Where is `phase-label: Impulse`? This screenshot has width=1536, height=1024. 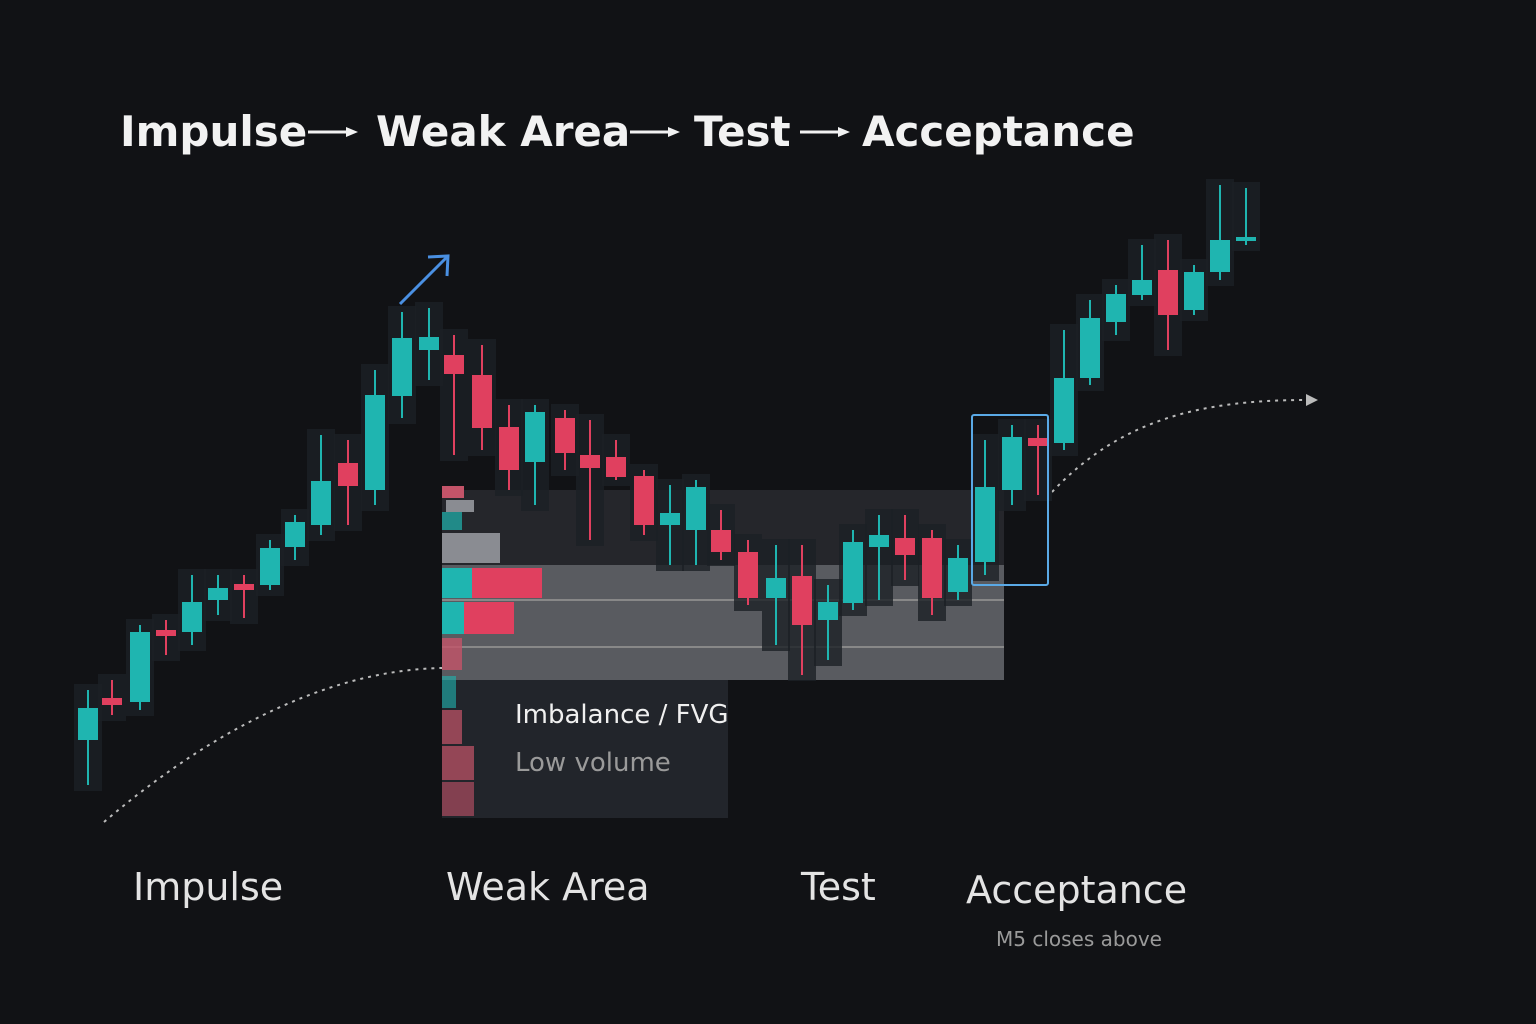
phase-label: Impulse is located at coordinates (208, 887).